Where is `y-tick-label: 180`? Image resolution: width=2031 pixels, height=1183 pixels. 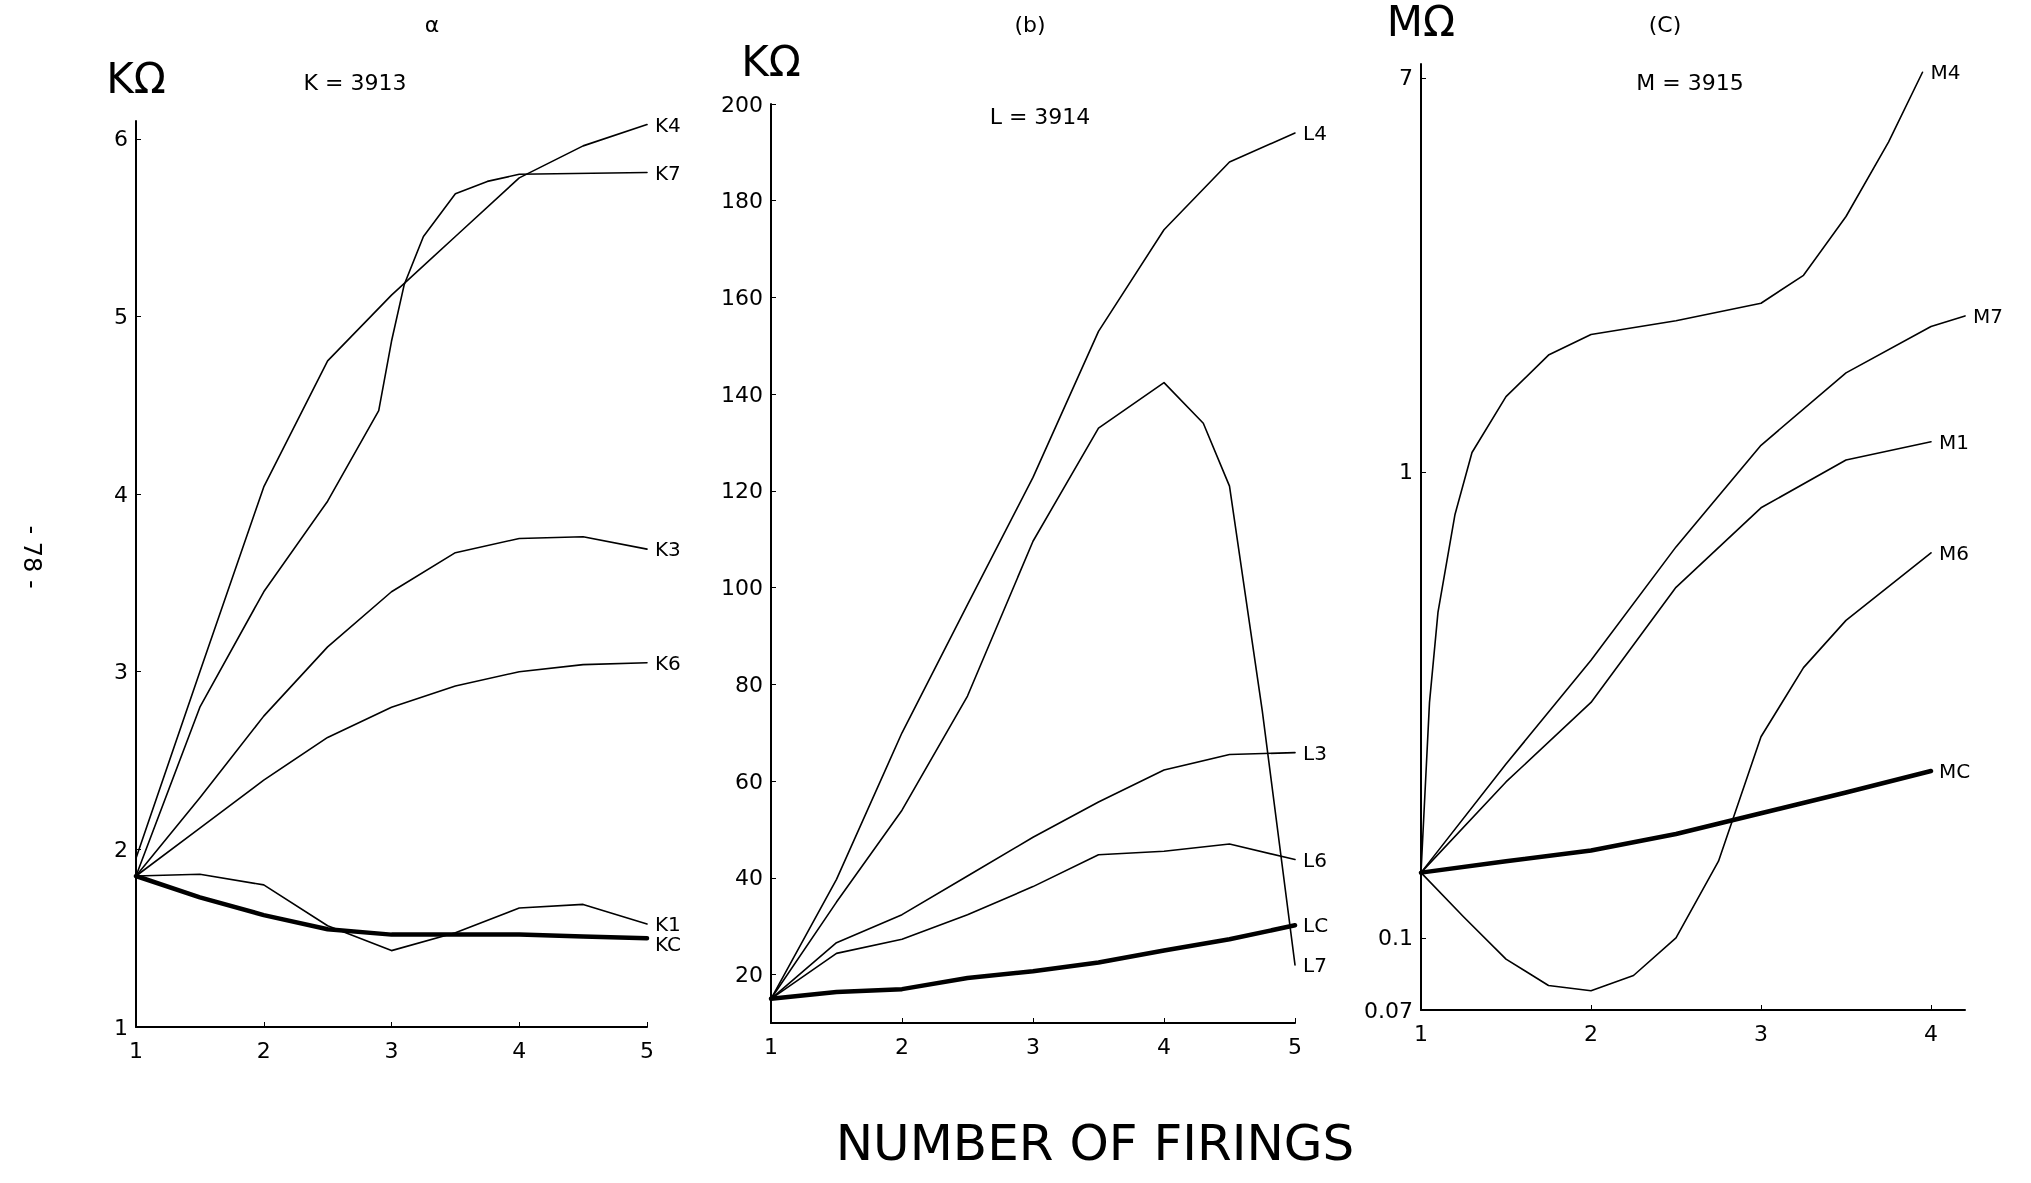
y-tick-label: 180 is located at coordinates (742, 201).